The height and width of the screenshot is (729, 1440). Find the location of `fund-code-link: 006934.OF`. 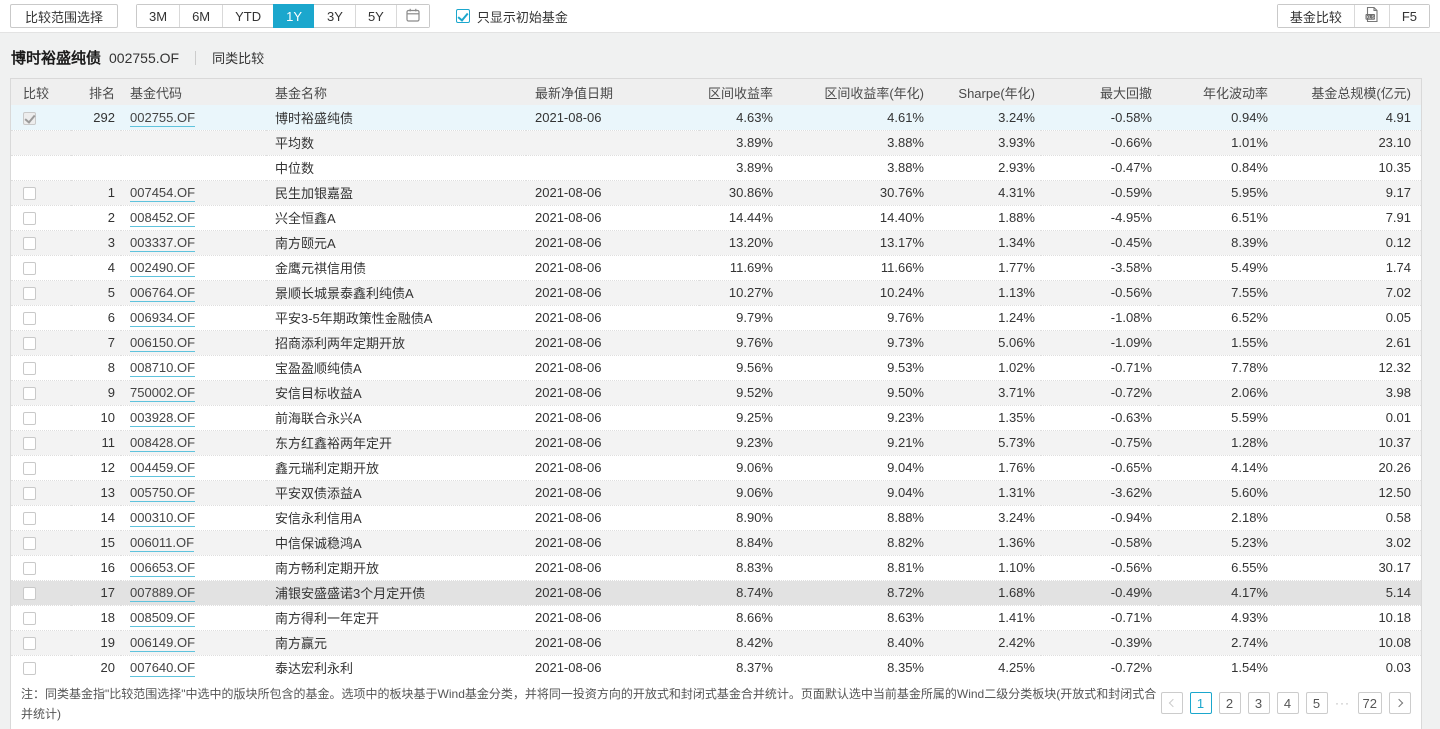

fund-code-link: 006934.OF is located at coordinates (163, 318).